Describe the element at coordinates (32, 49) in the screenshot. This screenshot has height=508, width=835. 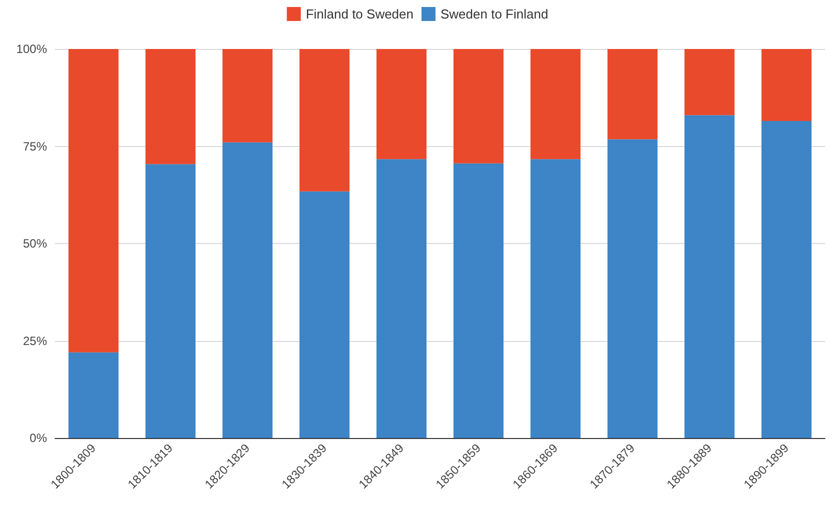
I see `y-tick-label: 100%` at that location.